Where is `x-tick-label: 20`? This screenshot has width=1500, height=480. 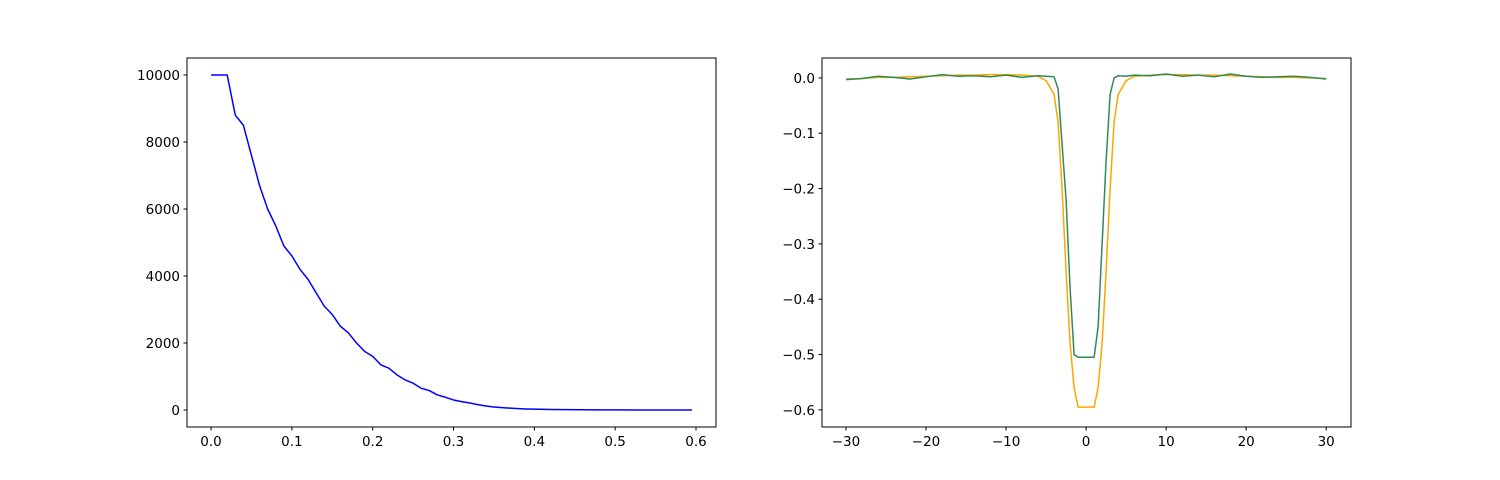 x-tick-label: 20 is located at coordinates (1246, 442).